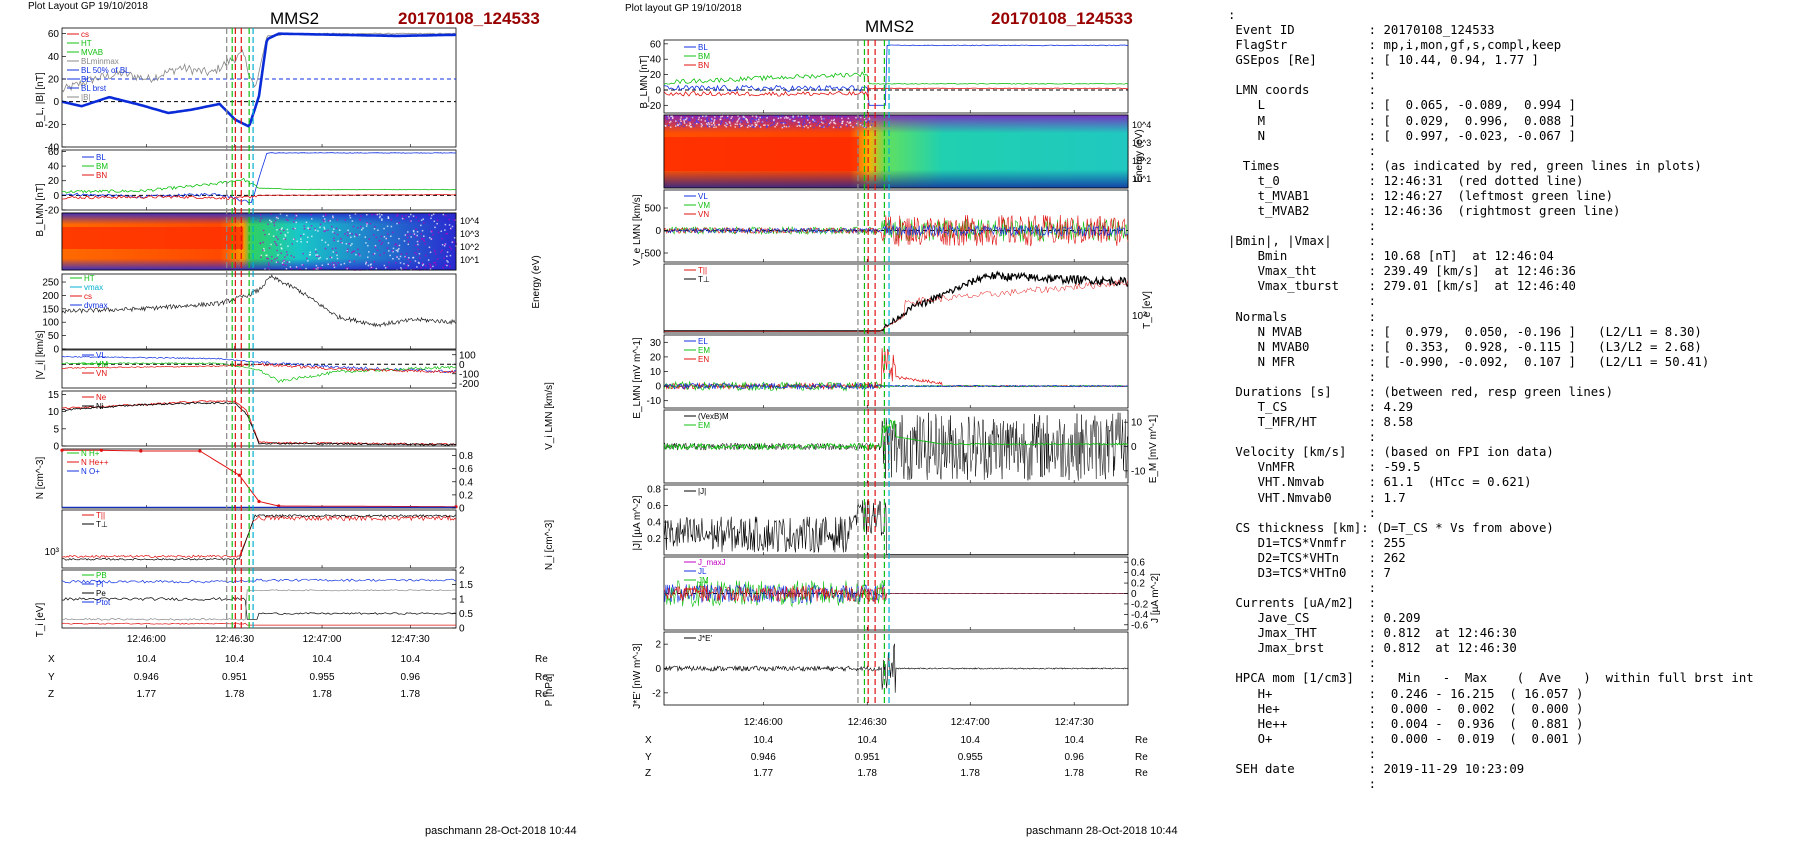  What do you see at coordinates (1141, 161) in the screenshot?
I see `mid-spec-ytick-label: 10^2` at bounding box center [1141, 161].